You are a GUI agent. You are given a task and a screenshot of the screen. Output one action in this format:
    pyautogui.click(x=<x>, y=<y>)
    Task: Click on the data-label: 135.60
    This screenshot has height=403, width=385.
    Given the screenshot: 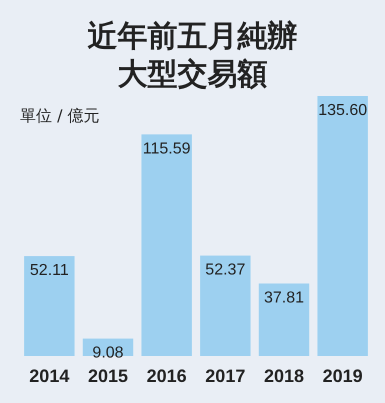 What is the action you would take?
    pyautogui.click(x=343, y=110)
    